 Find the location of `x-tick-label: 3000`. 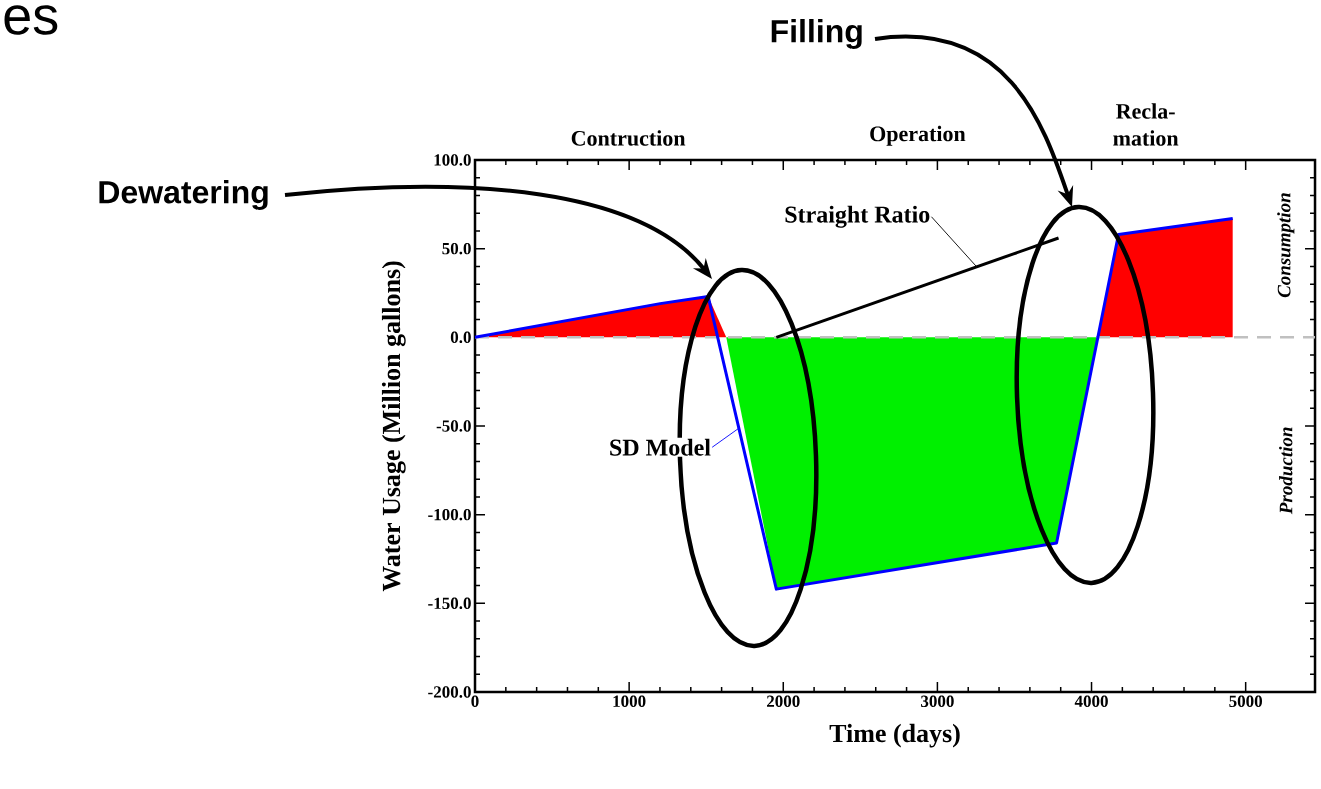

x-tick-label: 3000 is located at coordinates (937, 701).